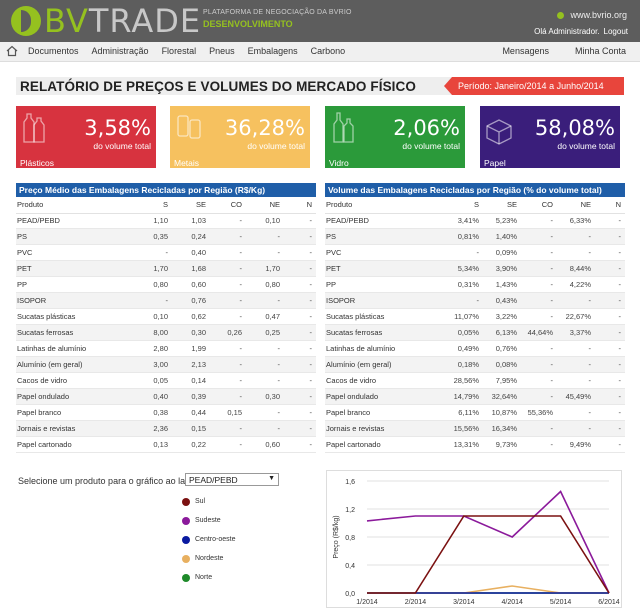 This screenshot has width=640, height=608. I want to click on logo-text: BVTRADE, so click(122, 21).